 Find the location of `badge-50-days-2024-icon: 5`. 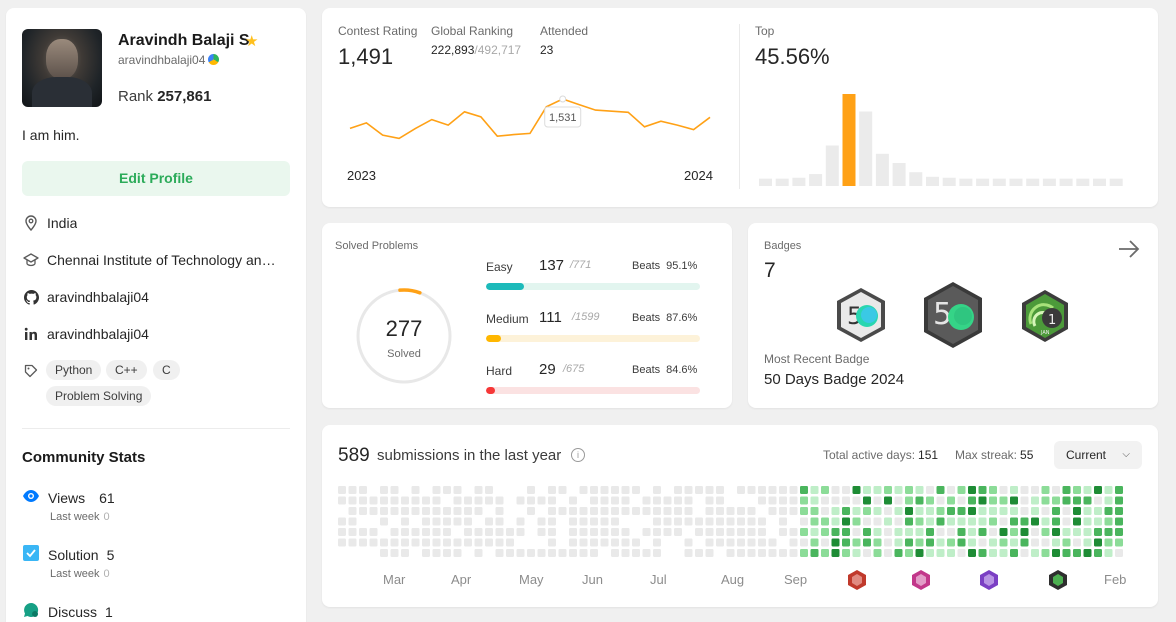

badge-50-days-2024-icon: 5 is located at coordinates (953, 315).